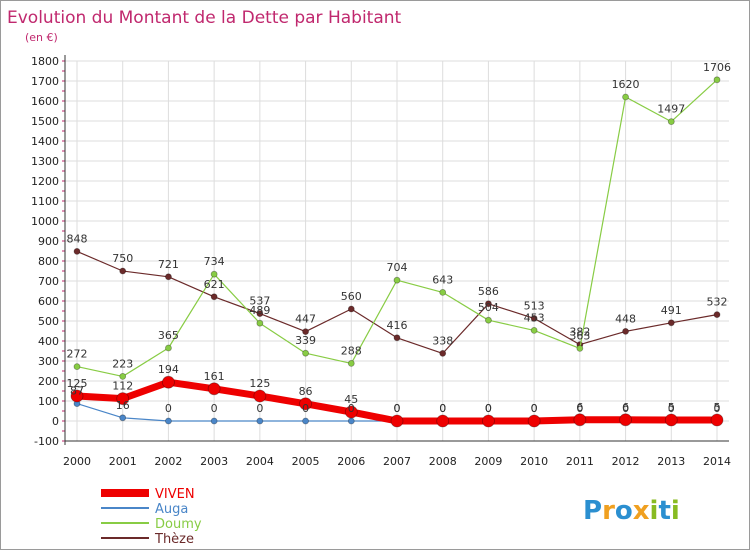 Image resolution: width=750 pixels, height=550 pixels. What do you see at coordinates (442, 340) in the screenshot?
I see `data-label-th-ze: 338` at bounding box center [442, 340].